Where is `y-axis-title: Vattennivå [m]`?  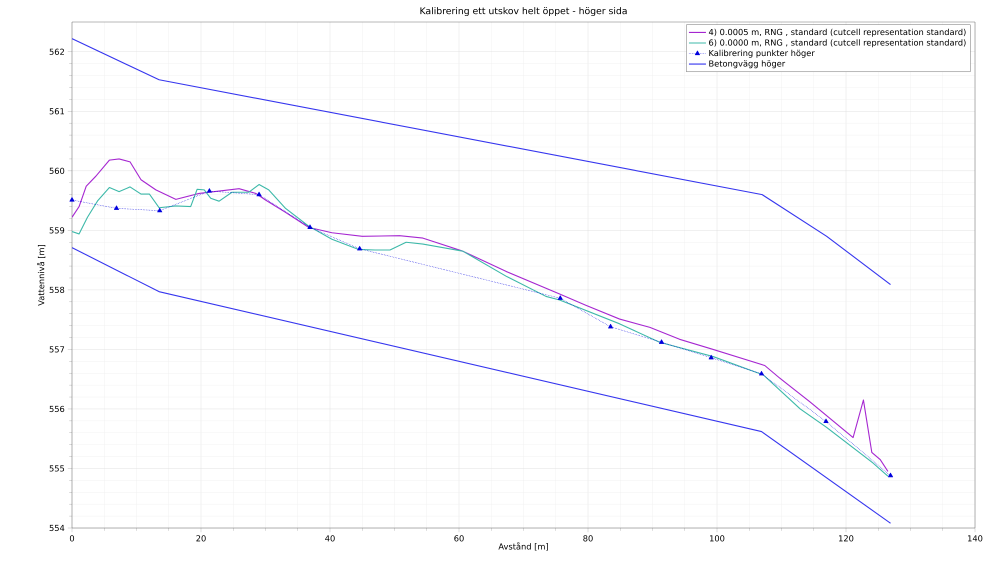 y-axis-title: Vattennivå [m] is located at coordinates (41, 275).